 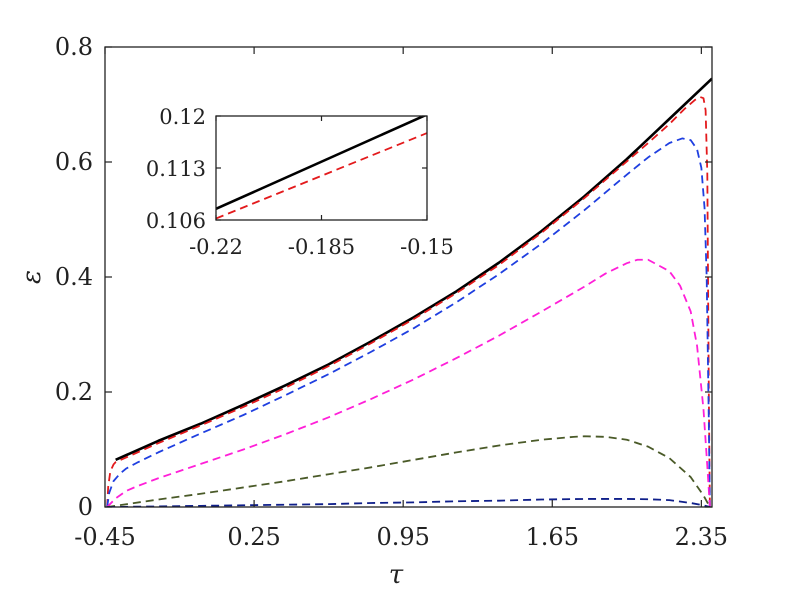 I want to click on inset-x-tick-label: -0.22, so click(x=216, y=247).